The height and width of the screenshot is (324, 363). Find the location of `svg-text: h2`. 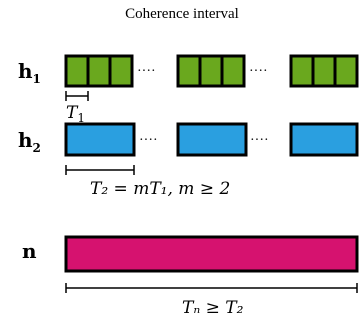

svg-text: h2 is located at coordinates (29, 141).